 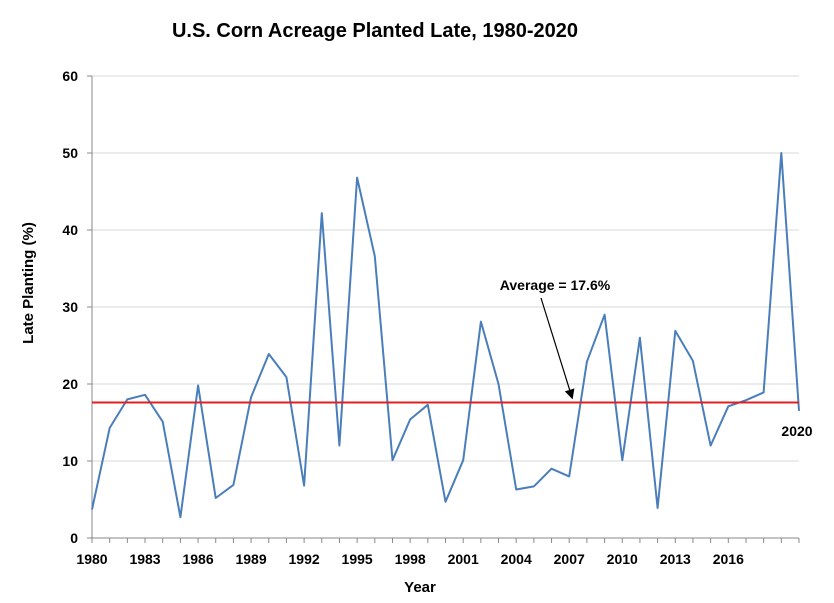 I want to click on y-tick-label: 0, so click(x=74, y=538).